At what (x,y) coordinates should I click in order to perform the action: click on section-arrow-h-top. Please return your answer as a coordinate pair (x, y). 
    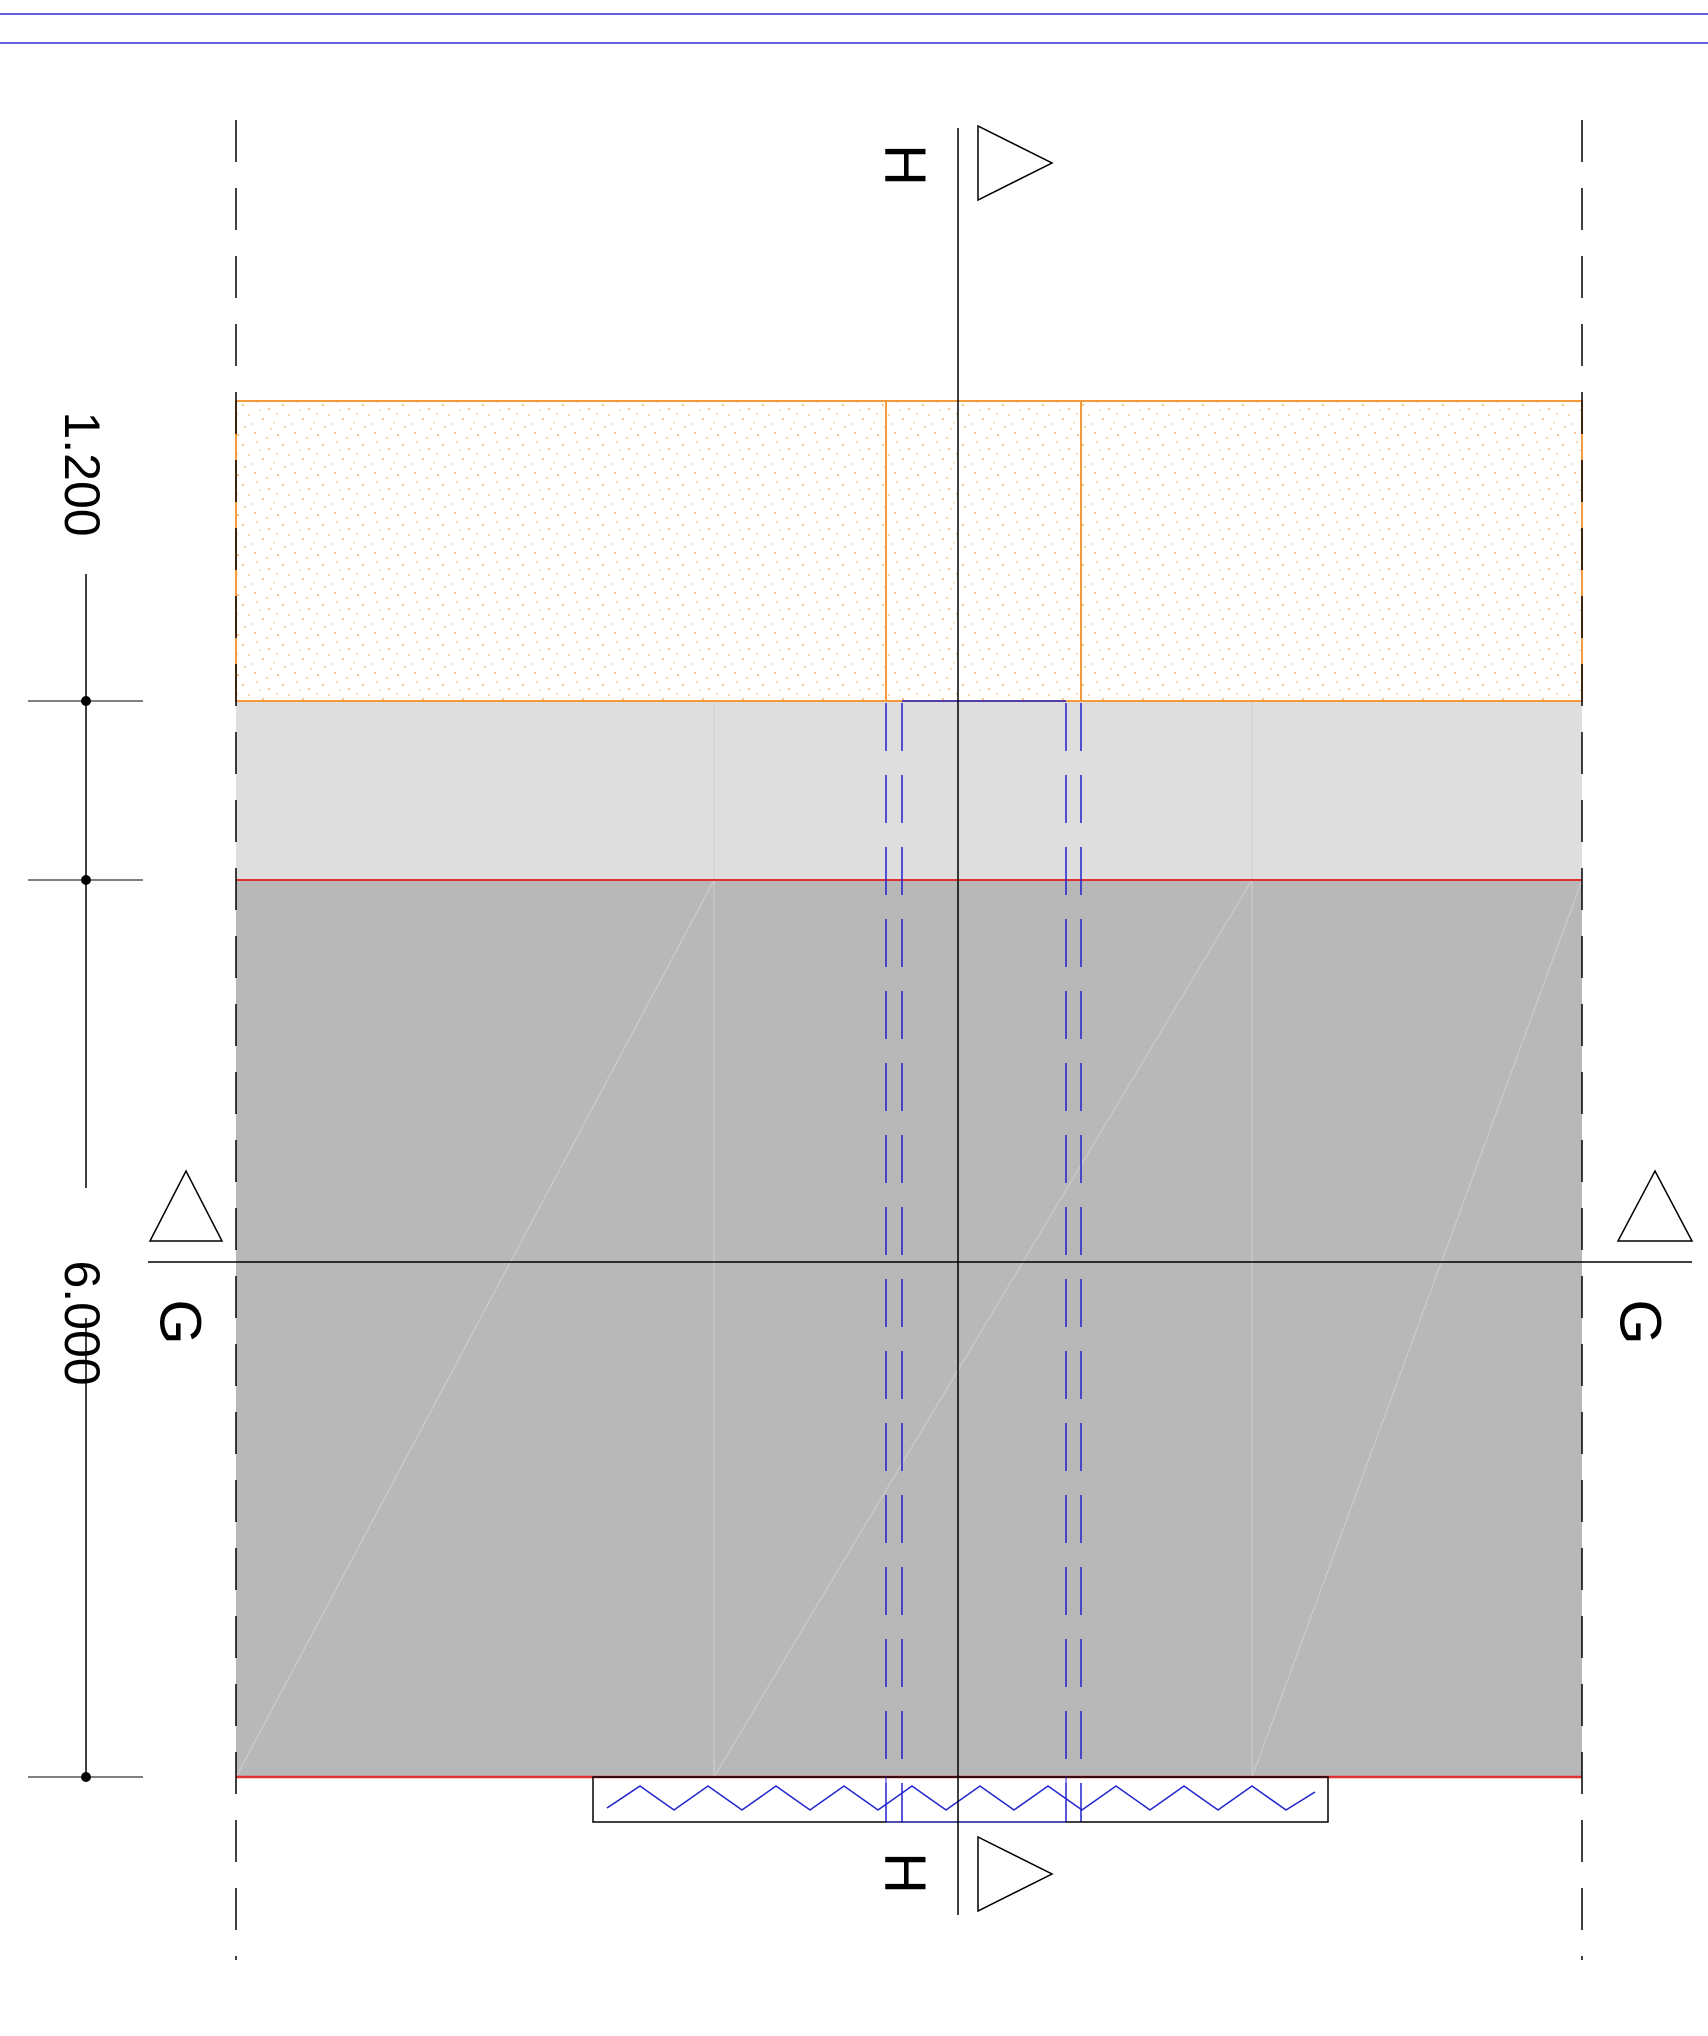
    Looking at the image, I should click on (1015, 163).